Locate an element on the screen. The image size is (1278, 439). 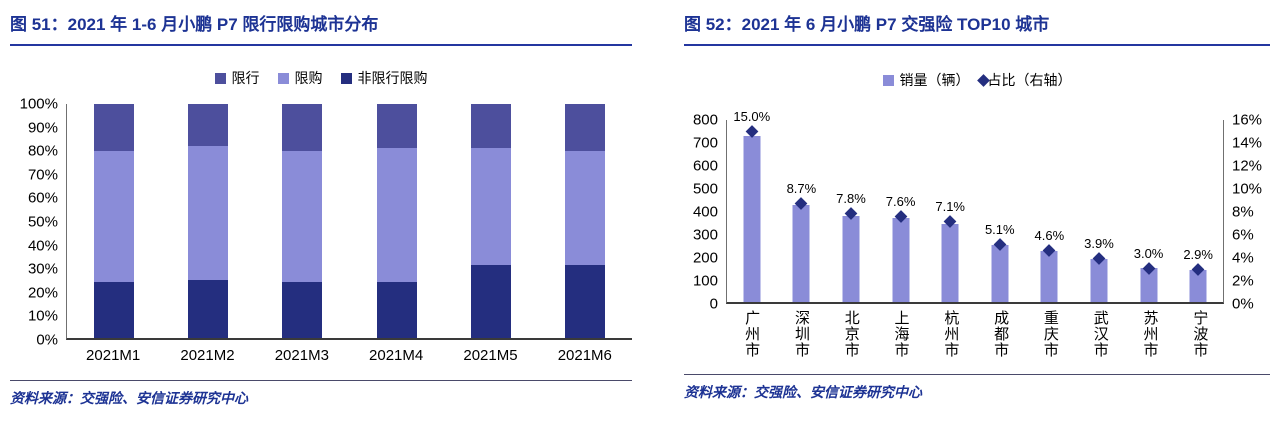
x-tick-label: 2021M3 is located at coordinates (301, 355).